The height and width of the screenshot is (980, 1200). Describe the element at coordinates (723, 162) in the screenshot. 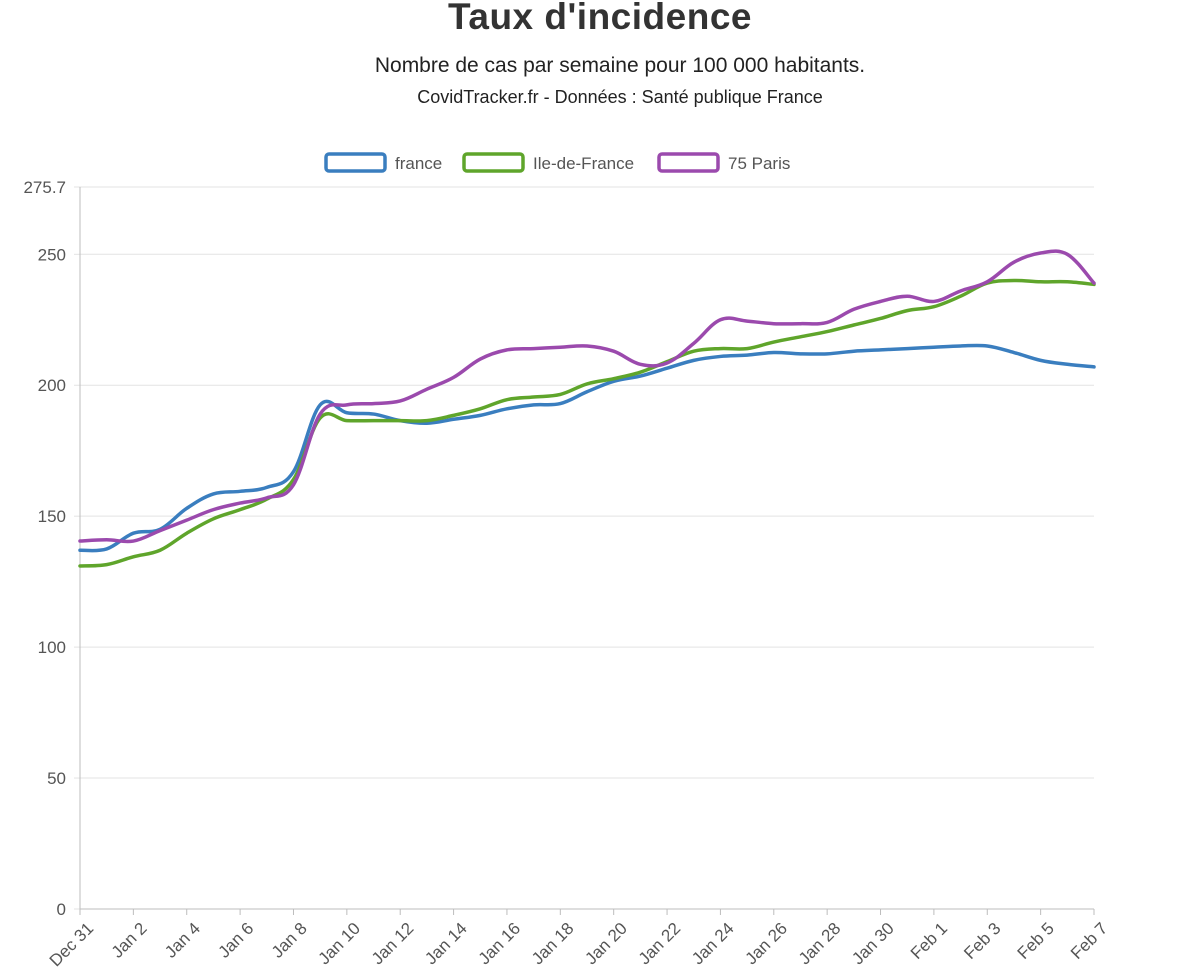

I see `legend-75-paris: 75 Paris` at that location.